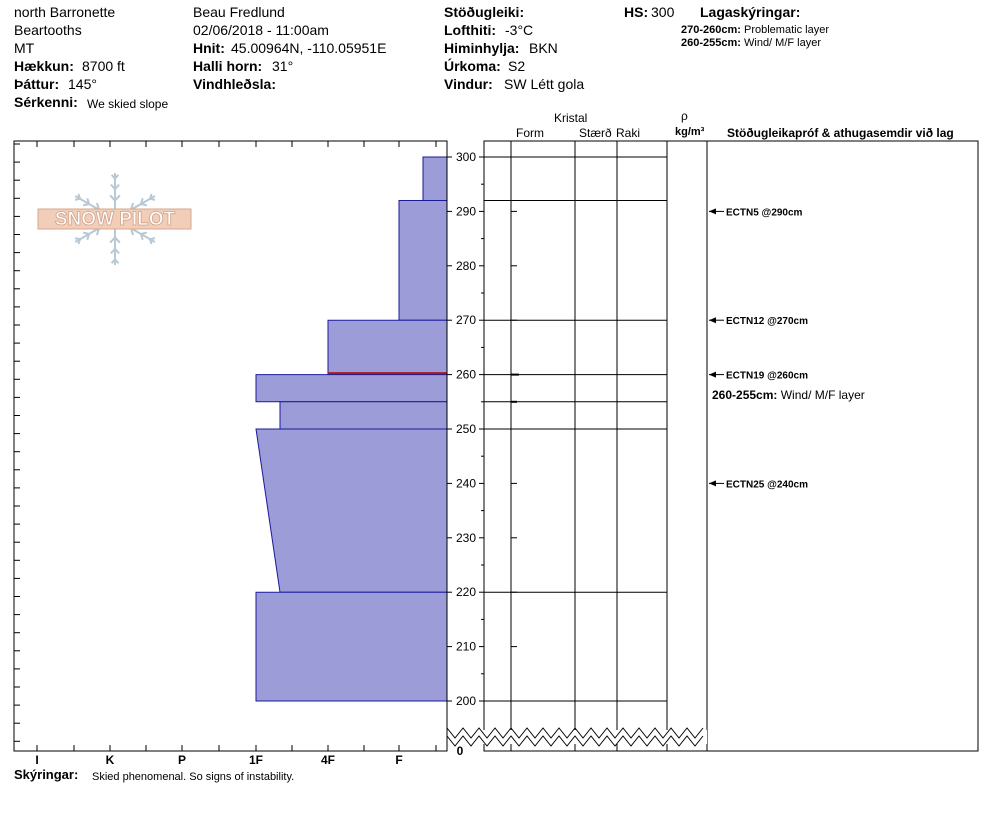 The image size is (994, 840). Describe the element at coordinates (46, 774) in the screenshot. I see `comments-label: Skýringar:` at that location.